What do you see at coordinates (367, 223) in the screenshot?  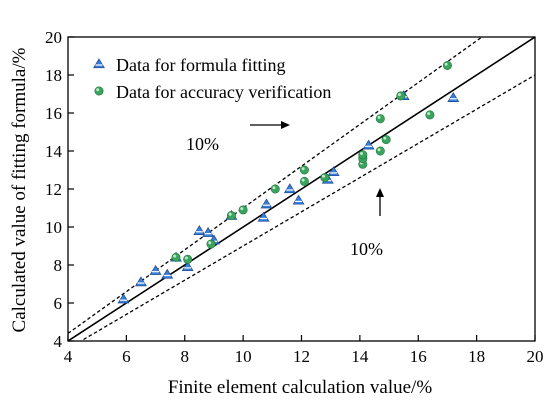 I see `annotation-lower: 10%` at bounding box center [367, 223].